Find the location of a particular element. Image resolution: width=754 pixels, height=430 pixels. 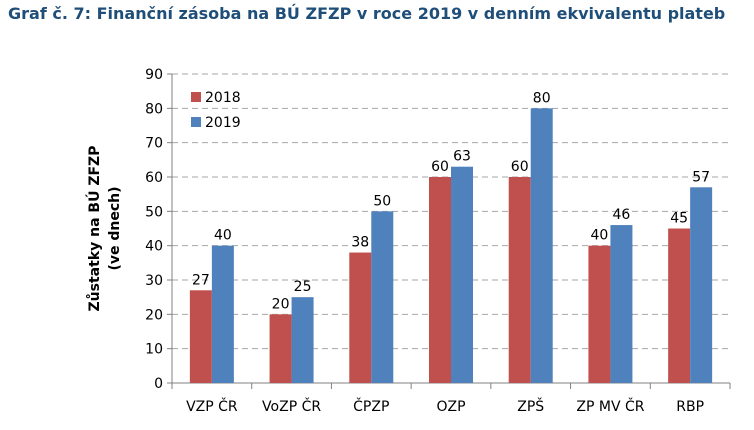

y-tick-label: 10 is located at coordinates (154, 350).